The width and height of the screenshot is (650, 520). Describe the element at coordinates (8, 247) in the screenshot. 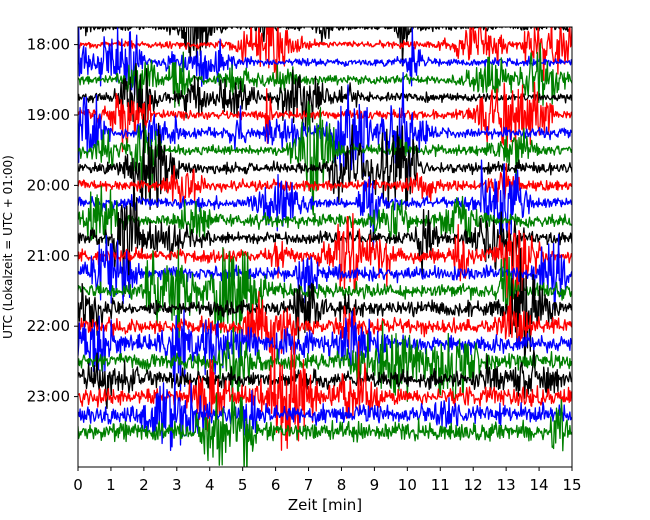

I see `y-axis-label: UTC (Lokalzeit = UTC + 01:00)` at that location.